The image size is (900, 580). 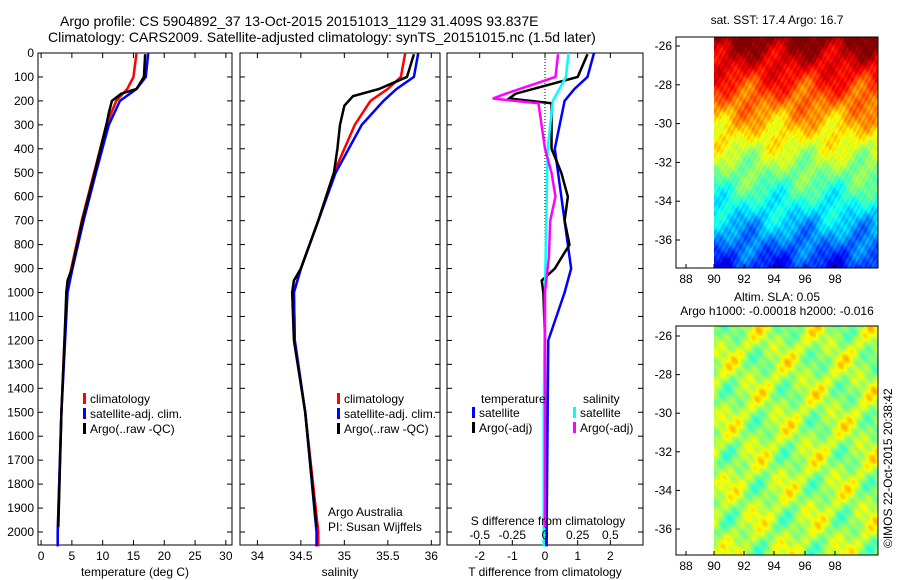 What do you see at coordinates (24, 125) in the screenshot?
I see `y-tick-label: 300` at bounding box center [24, 125].